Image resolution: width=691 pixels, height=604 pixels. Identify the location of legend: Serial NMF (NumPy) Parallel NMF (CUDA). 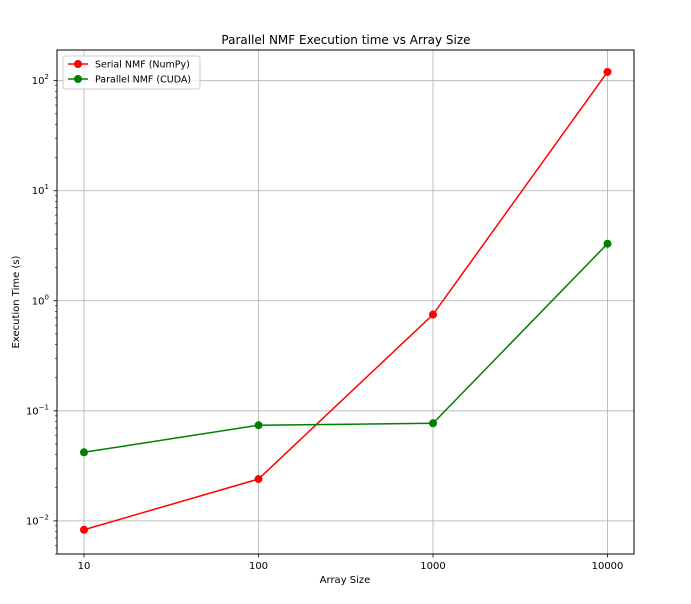
(131, 72).